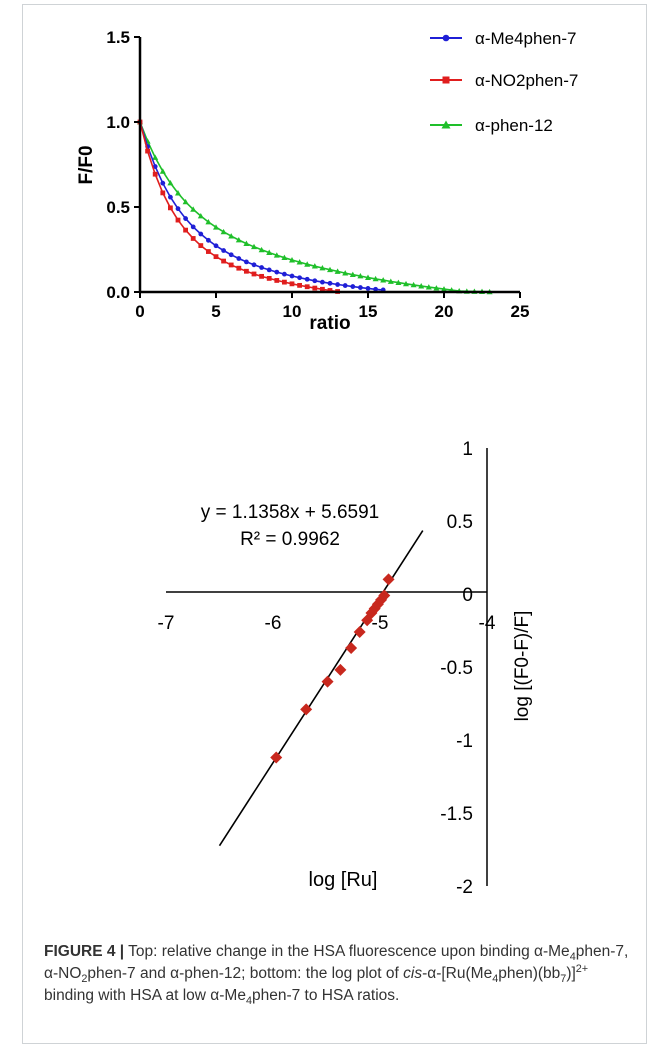  Describe the element at coordinates (139, 311) in the screenshot. I see `top-x-tick-label: 0` at that location.